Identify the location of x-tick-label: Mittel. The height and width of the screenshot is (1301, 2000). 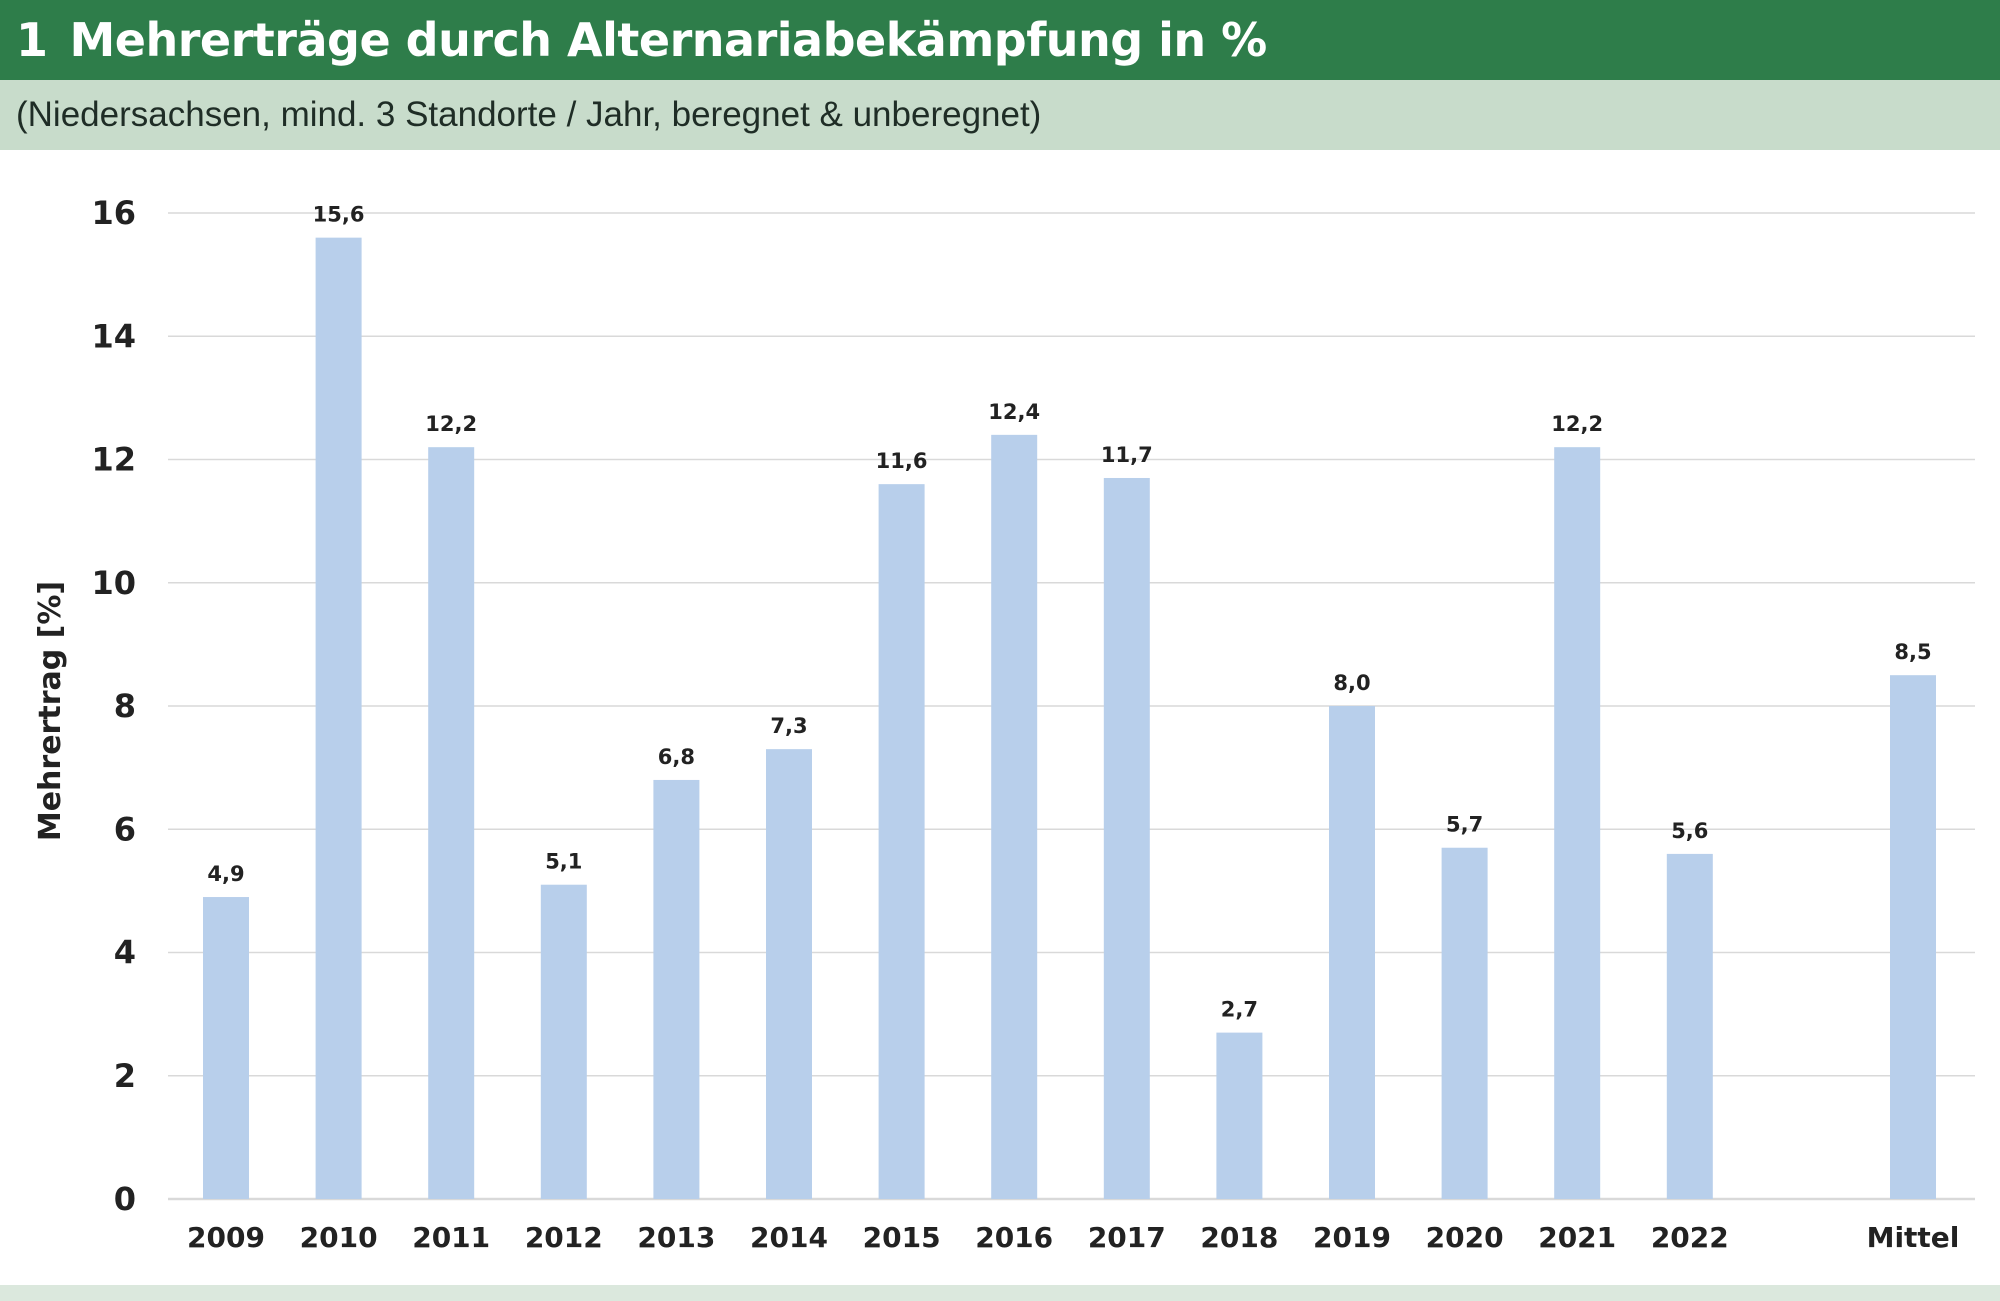
(1913, 1237).